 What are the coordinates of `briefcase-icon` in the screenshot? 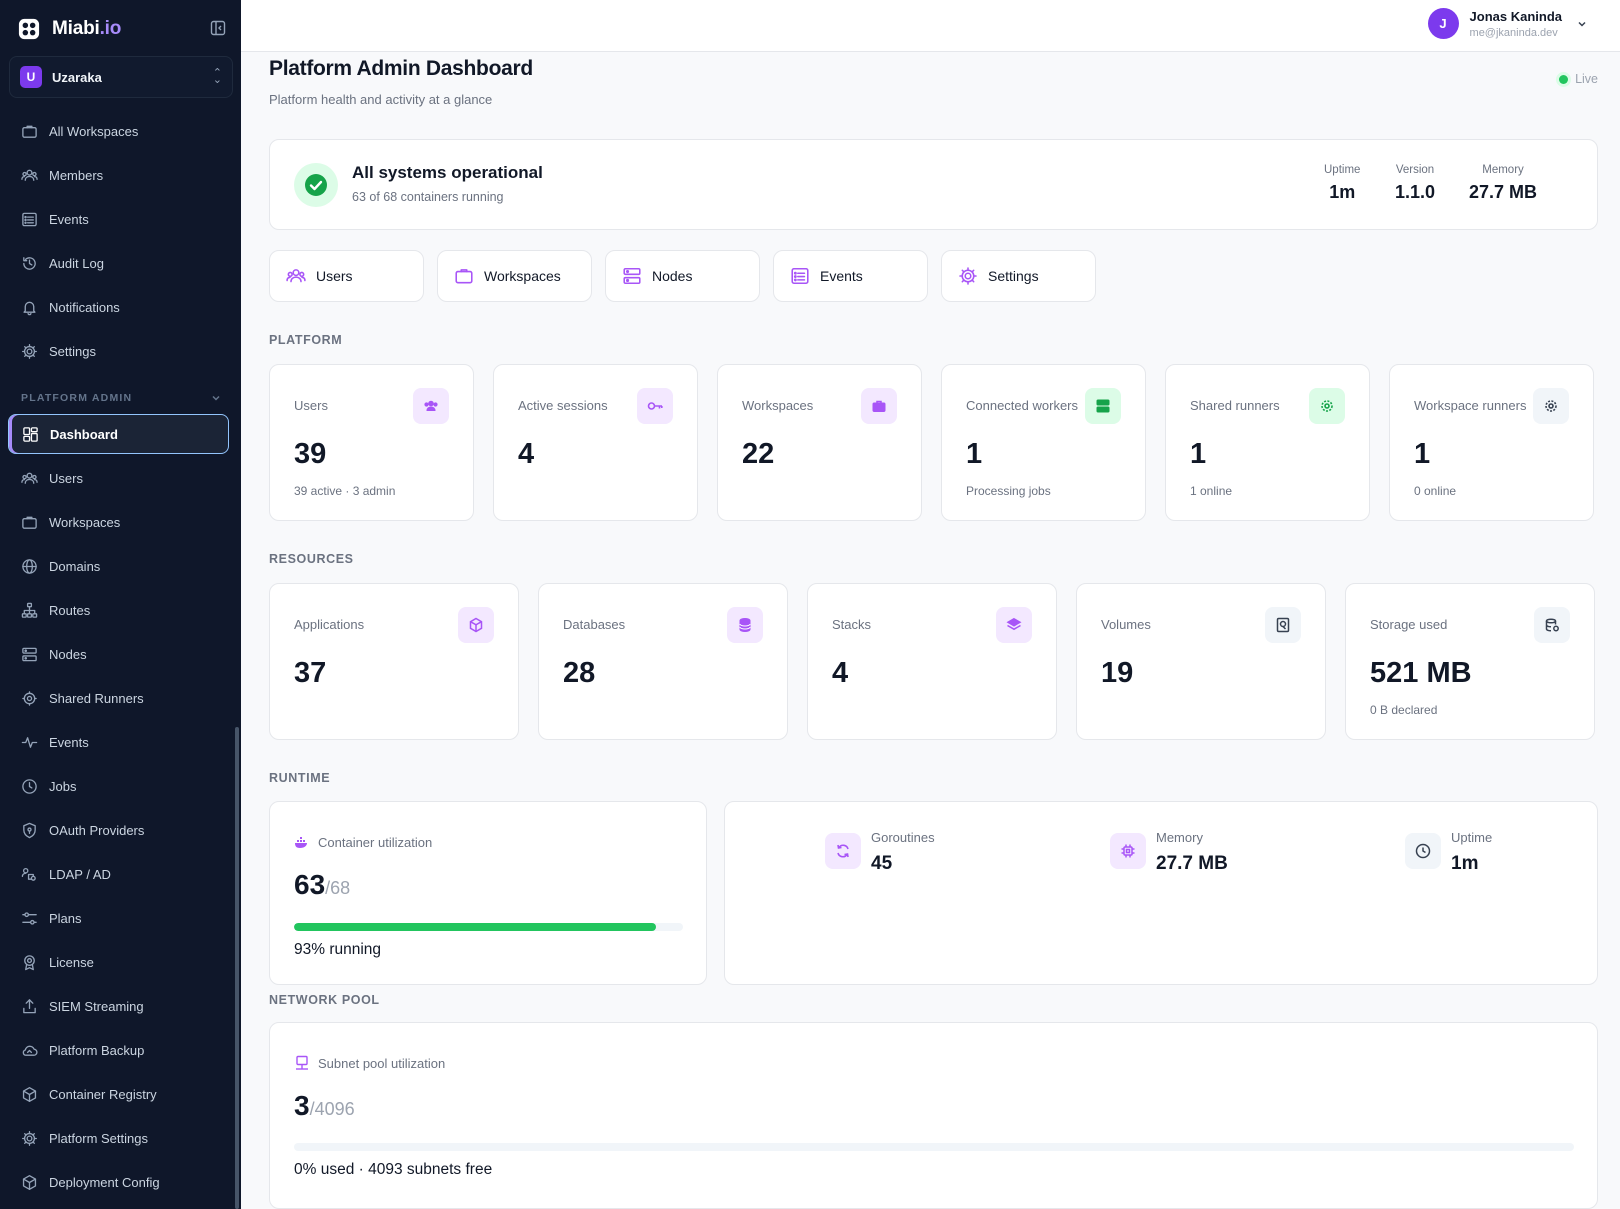 It's located at (29, 522).